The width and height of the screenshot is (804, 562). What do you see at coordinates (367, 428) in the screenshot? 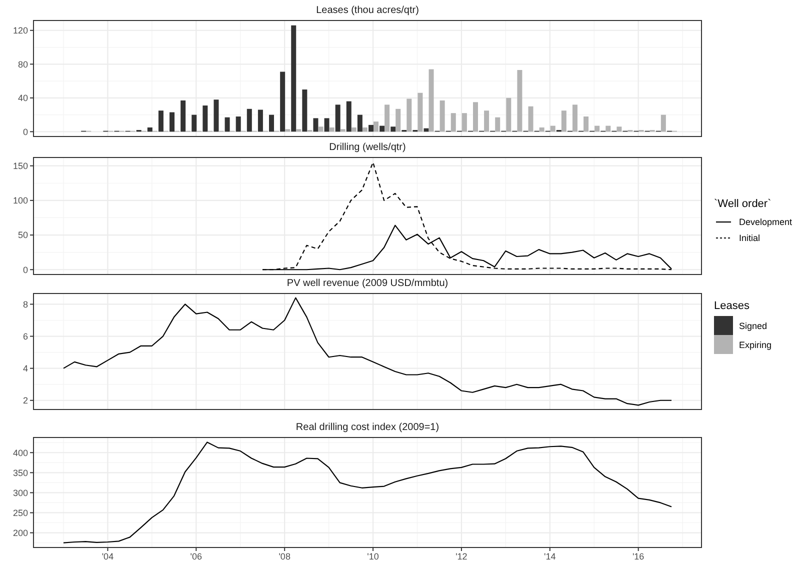
I see `chart-title: Real drilling cost index (2009=1)` at bounding box center [367, 428].